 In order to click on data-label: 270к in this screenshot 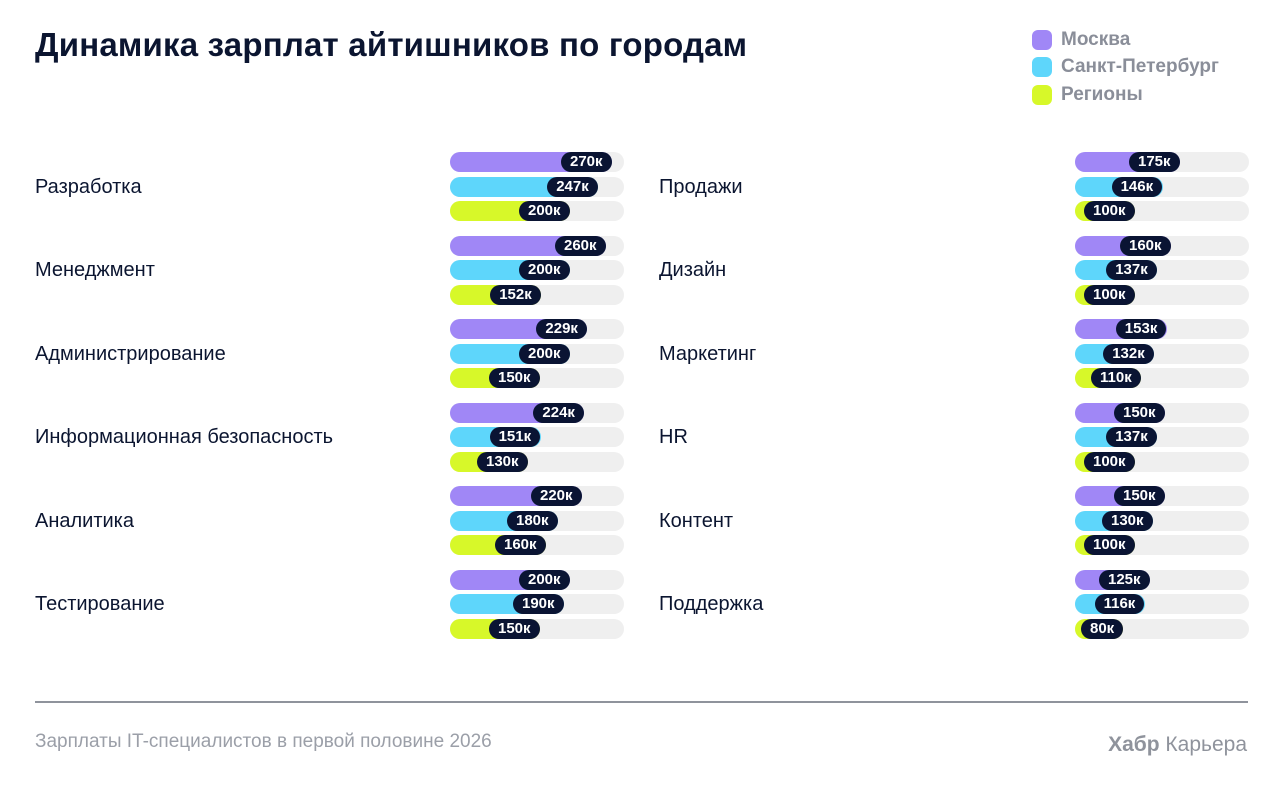, I will do `click(586, 162)`.